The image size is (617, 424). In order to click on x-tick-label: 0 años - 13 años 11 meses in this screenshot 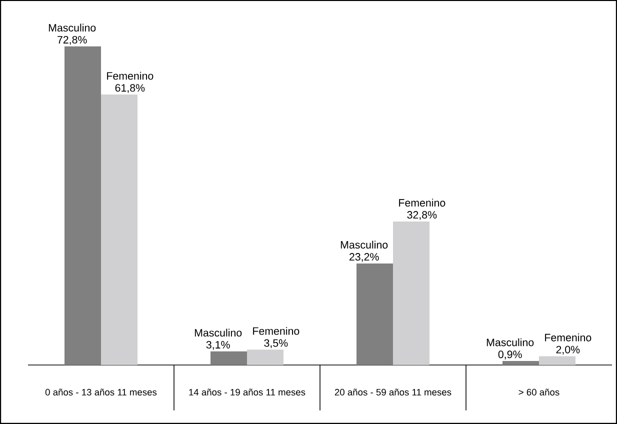, I will do `click(101, 392)`.